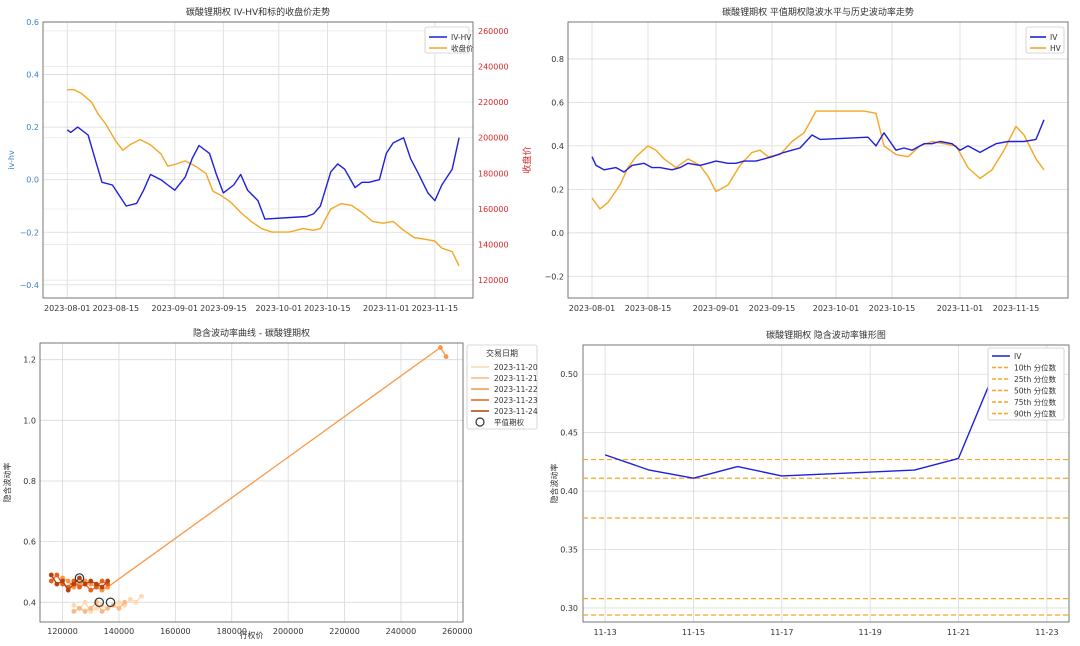 This screenshot has height=646, width=1080. What do you see at coordinates (119, 631) in the screenshot?
I see `x-tick-label: 140000` at bounding box center [119, 631].